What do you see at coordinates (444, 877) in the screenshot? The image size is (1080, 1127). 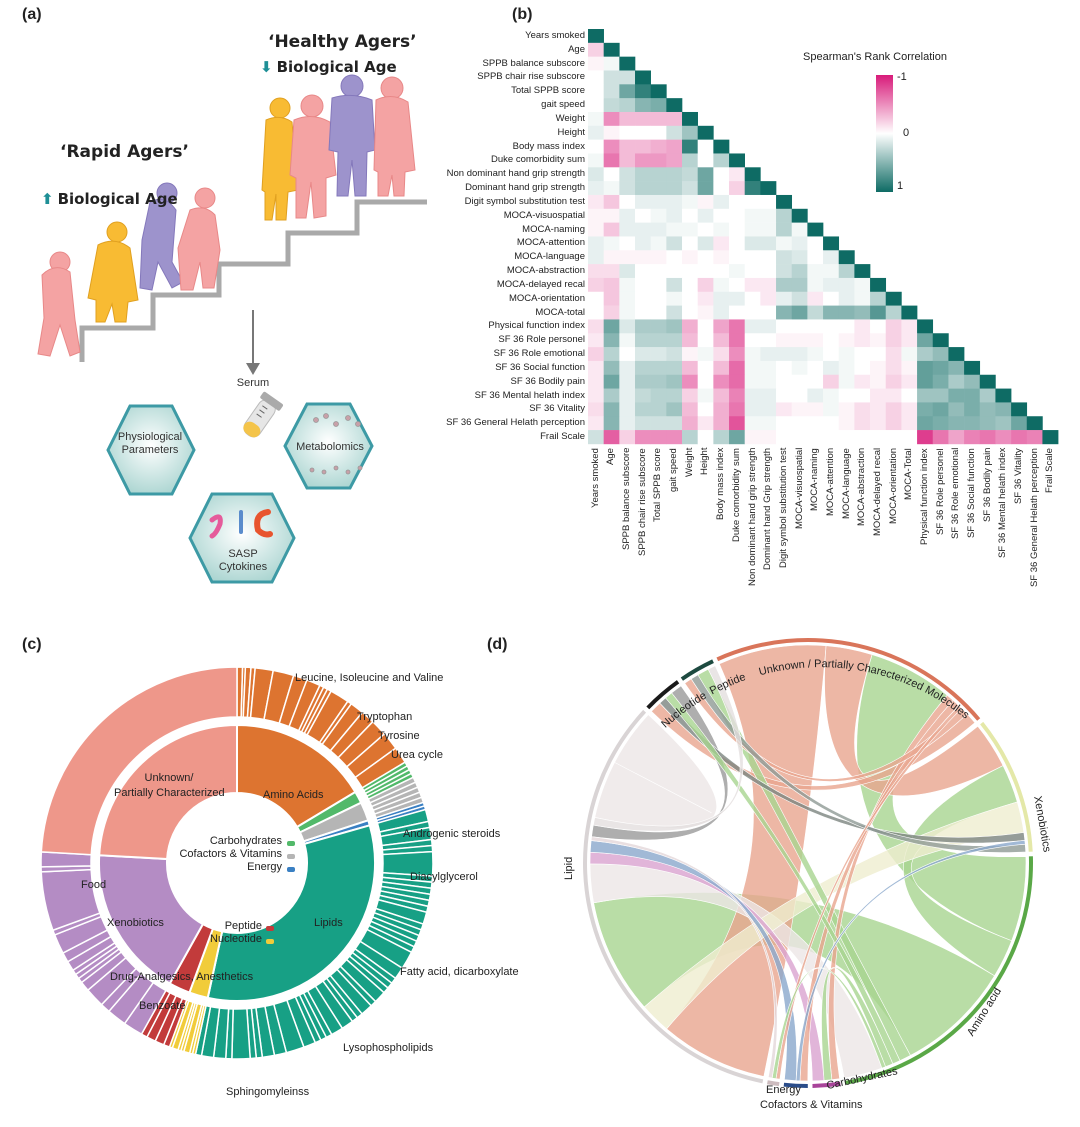 I see `label-diacylglycerol: Diacylglycerol` at bounding box center [444, 877].